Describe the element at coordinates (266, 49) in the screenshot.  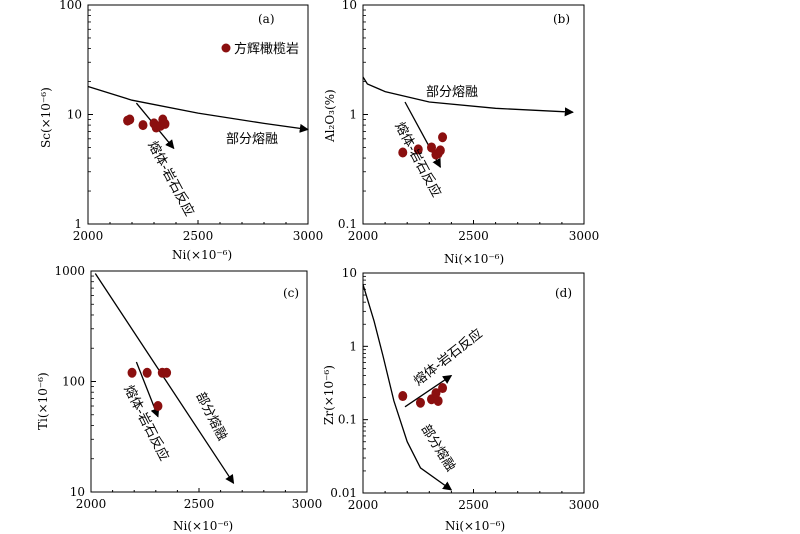
I see `legend-label: 方辉橄榄岩` at that location.